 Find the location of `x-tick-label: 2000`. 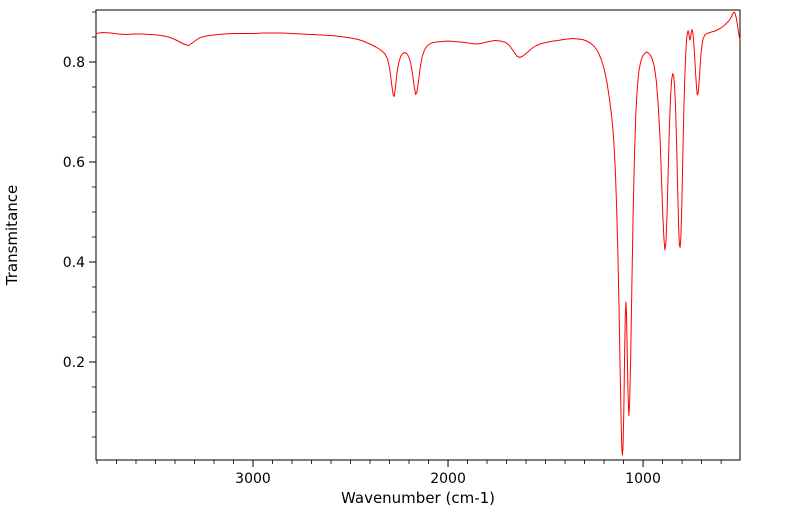

x-tick-label: 2000 is located at coordinates (448, 479).